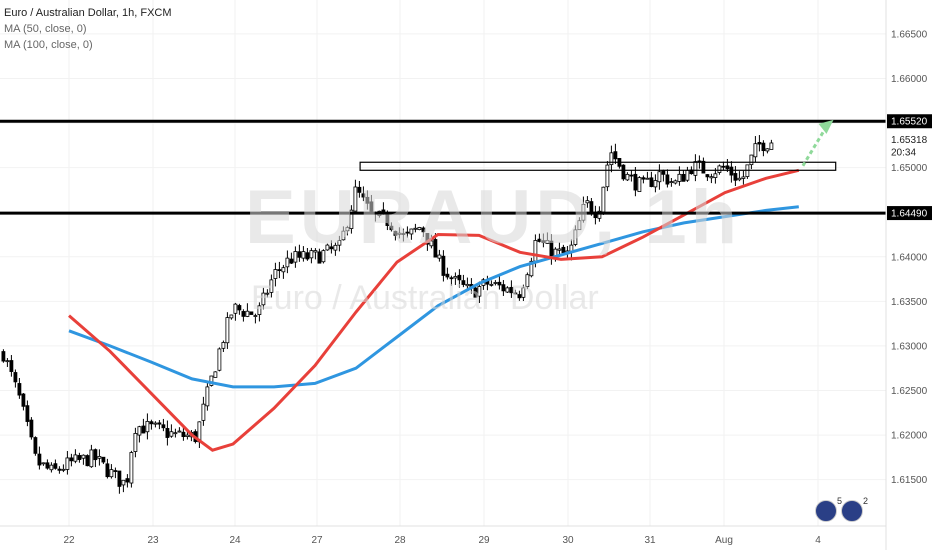  I want to click on legend-ma100: MA (100, close, 0), so click(48, 45).